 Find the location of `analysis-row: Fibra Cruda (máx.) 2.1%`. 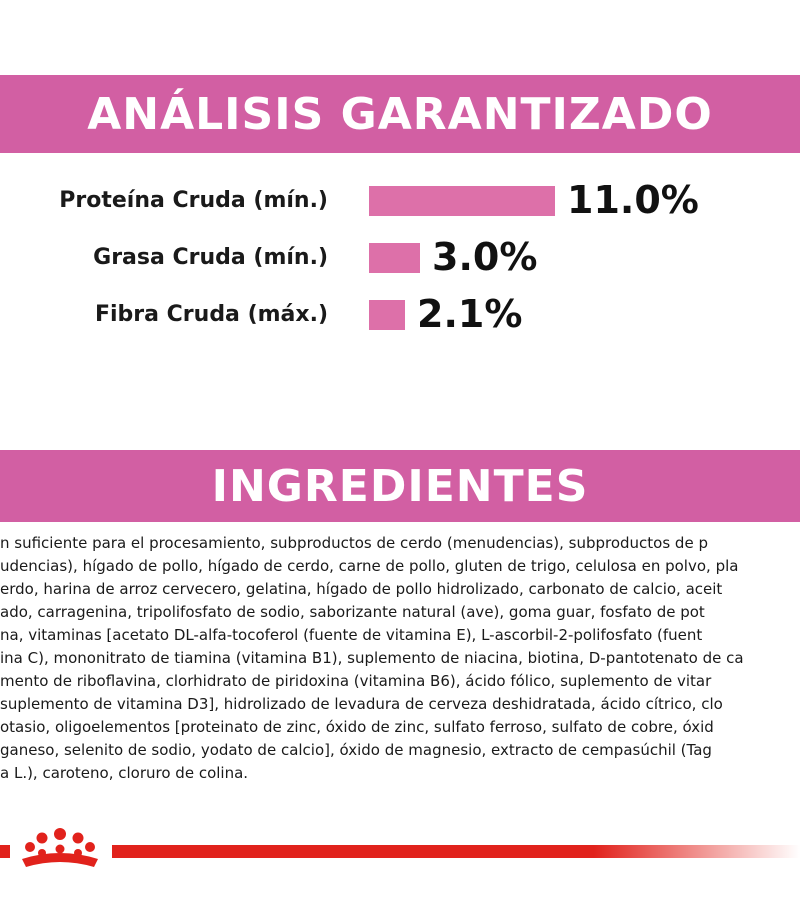

analysis-row: Fibra Cruda (máx.) 2.1% is located at coordinates (400, 315).